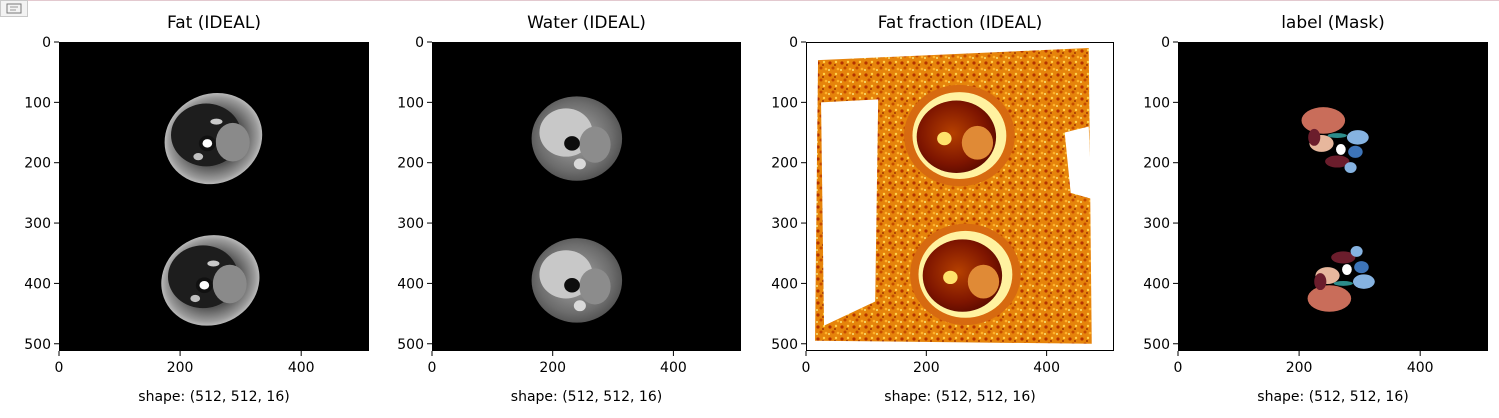 The image size is (1499, 418). Describe the element at coordinates (586, 23) in the screenshot. I see `panel-title: Water (IDEAL)` at that location.